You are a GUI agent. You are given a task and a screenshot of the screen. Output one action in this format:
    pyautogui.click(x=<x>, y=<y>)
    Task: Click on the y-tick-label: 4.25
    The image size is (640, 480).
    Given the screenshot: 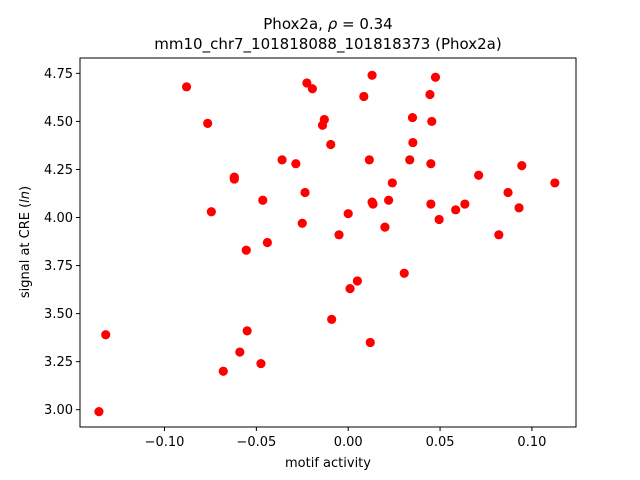 What is the action you would take?
    pyautogui.click(x=58, y=170)
    